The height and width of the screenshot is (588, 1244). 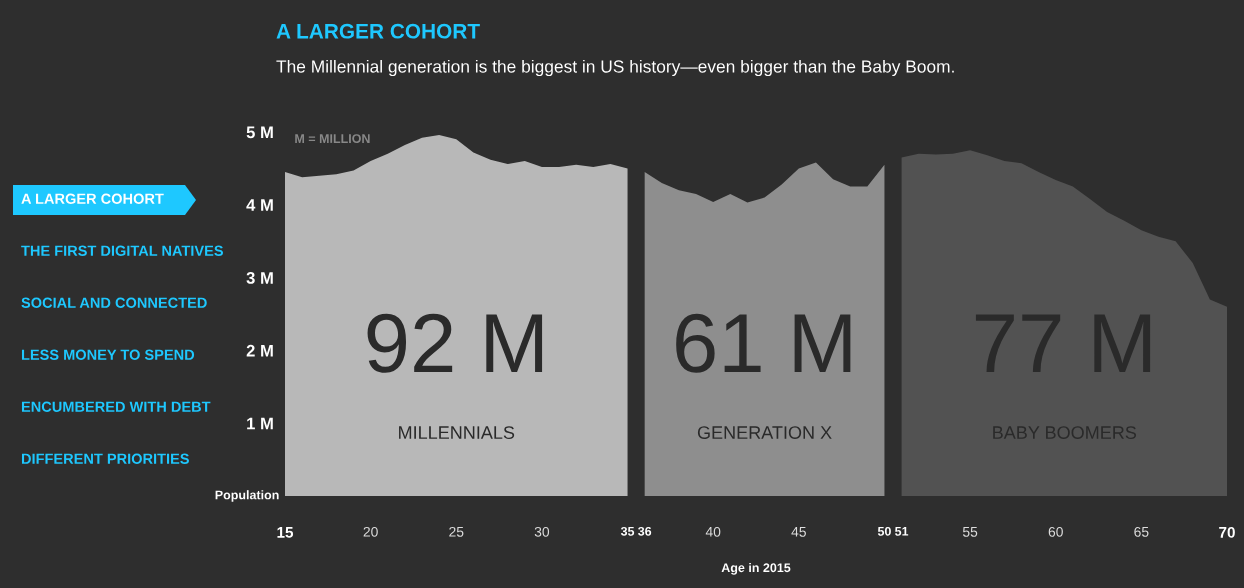 What do you see at coordinates (798, 532) in the screenshot?
I see `x-tick-label: 45` at bounding box center [798, 532].